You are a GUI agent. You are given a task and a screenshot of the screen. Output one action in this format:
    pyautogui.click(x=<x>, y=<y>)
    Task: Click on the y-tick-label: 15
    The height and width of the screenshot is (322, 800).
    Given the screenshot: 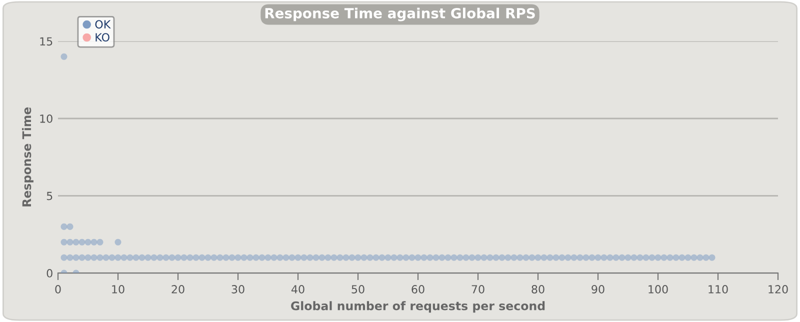 What is the action you would take?
    pyautogui.click(x=46, y=41)
    